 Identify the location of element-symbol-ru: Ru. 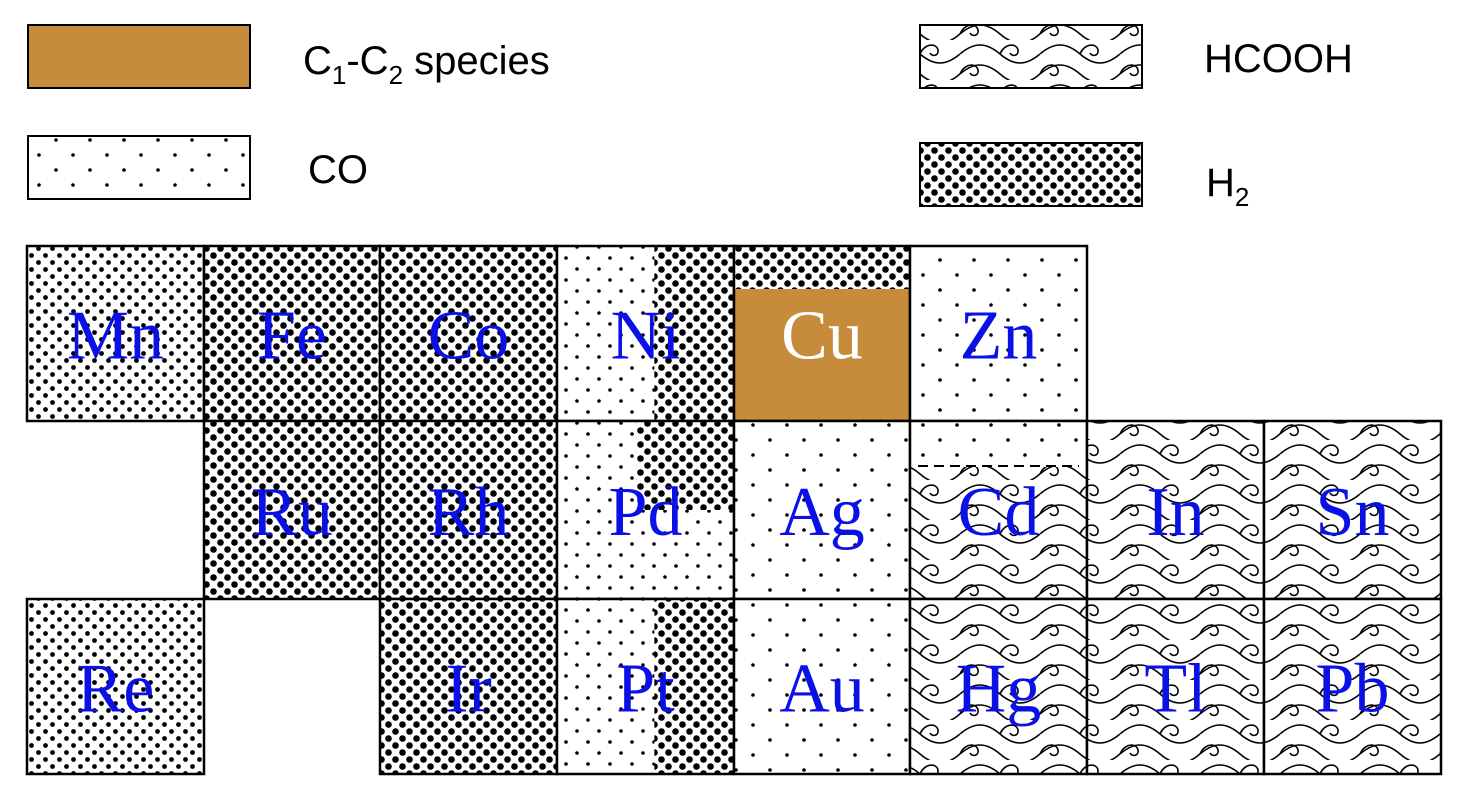
(292, 512).